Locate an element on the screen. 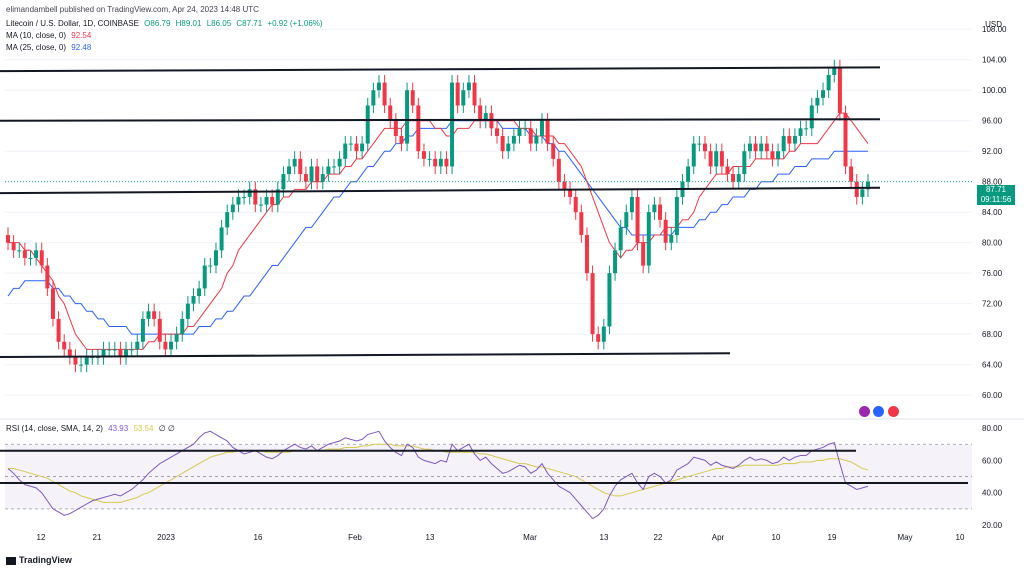 The width and height of the screenshot is (1024, 572). ma10-legend: MA (10, close, 0) 92.54 is located at coordinates (50, 35).